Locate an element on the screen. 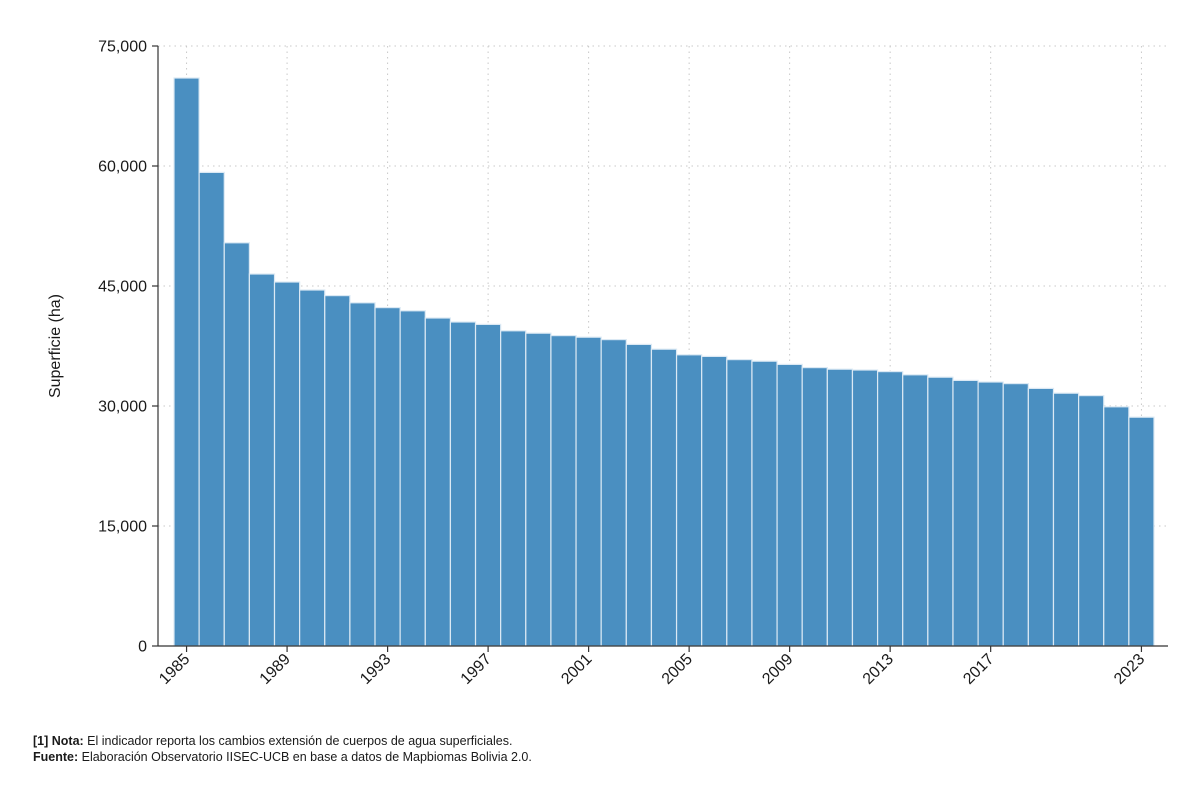 Image resolution: width=1200 pixels, height=800 pixels. bar-2006 is located at coordinates (714, 501).